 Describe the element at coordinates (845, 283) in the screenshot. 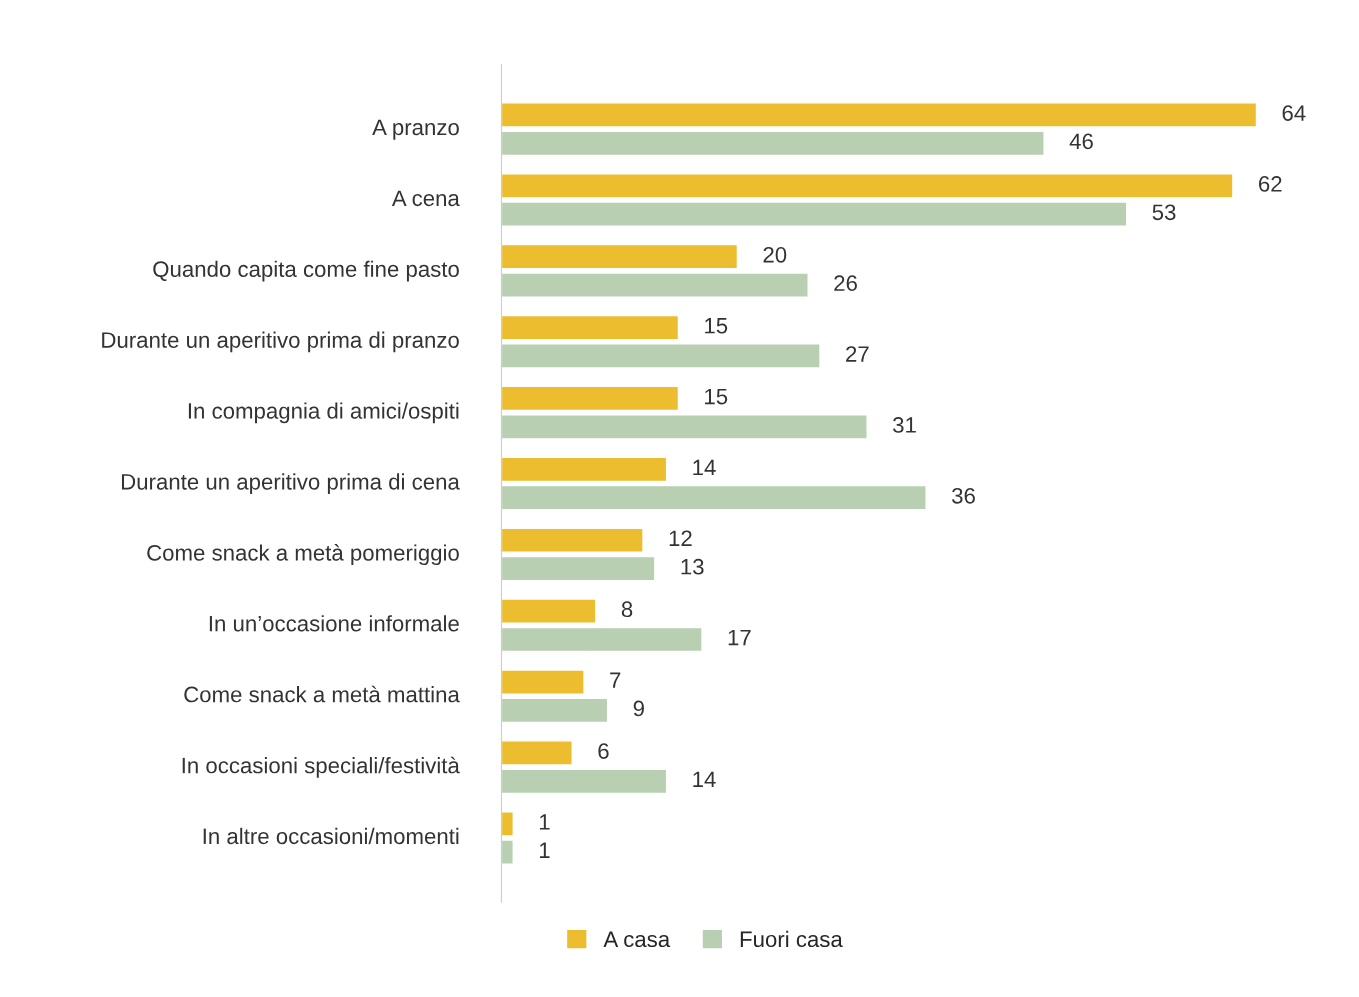

I see `data-label: 26` at that location.